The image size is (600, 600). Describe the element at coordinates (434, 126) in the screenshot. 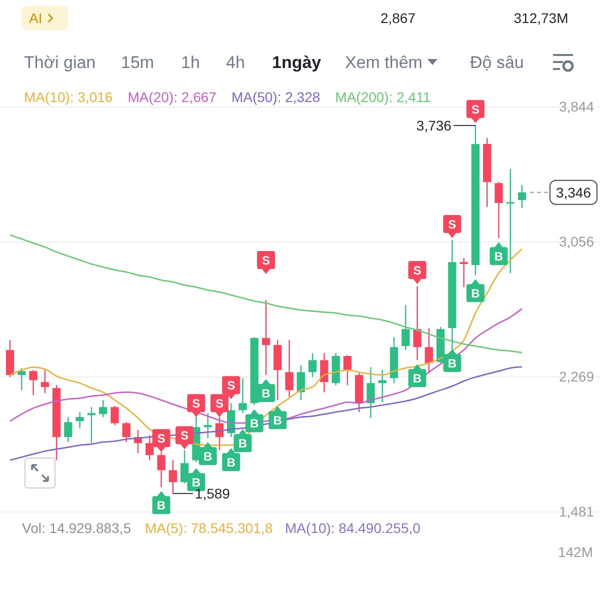

I see `annotation: 3,736` at that location.